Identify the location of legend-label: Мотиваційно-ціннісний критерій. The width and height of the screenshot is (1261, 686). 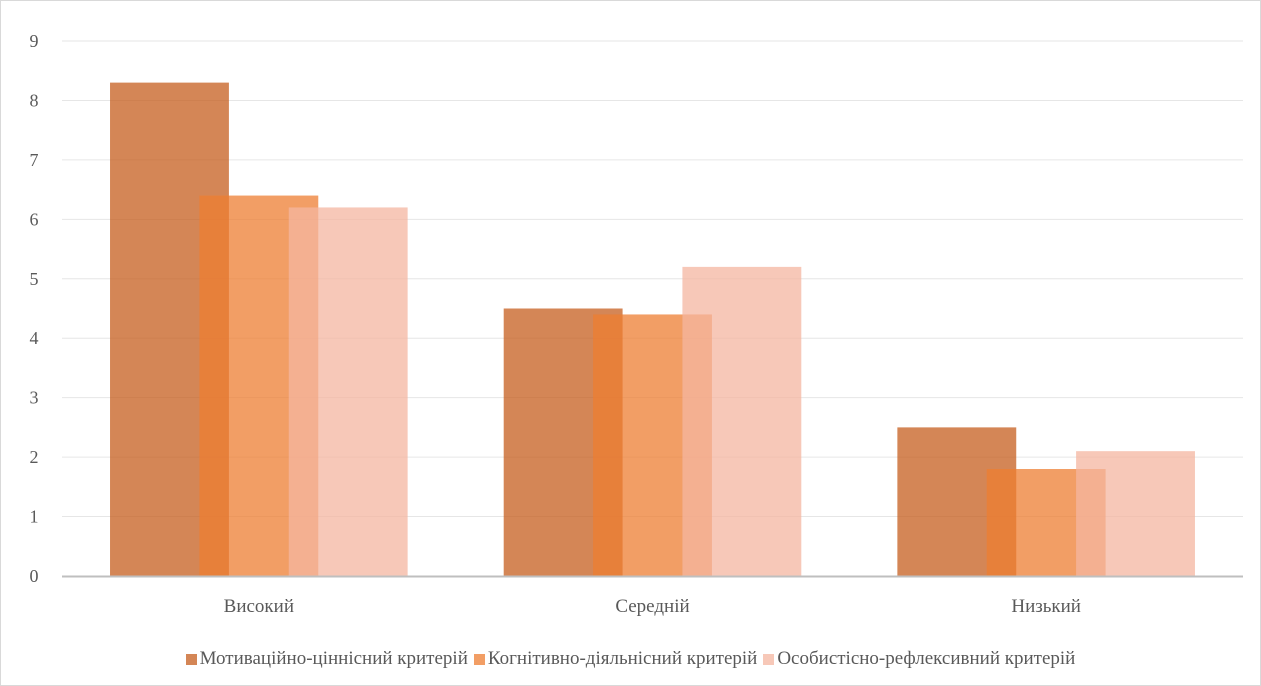
(333, 658).